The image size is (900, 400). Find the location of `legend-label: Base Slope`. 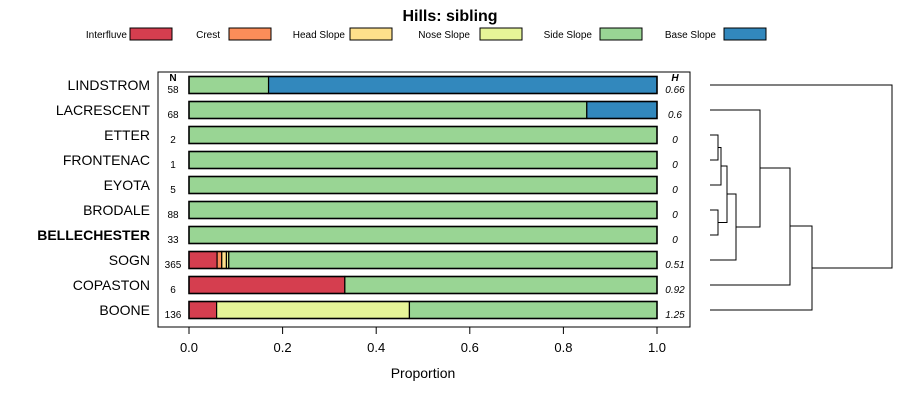

legend-label: Base Slope is located at coordinates (691, 35).